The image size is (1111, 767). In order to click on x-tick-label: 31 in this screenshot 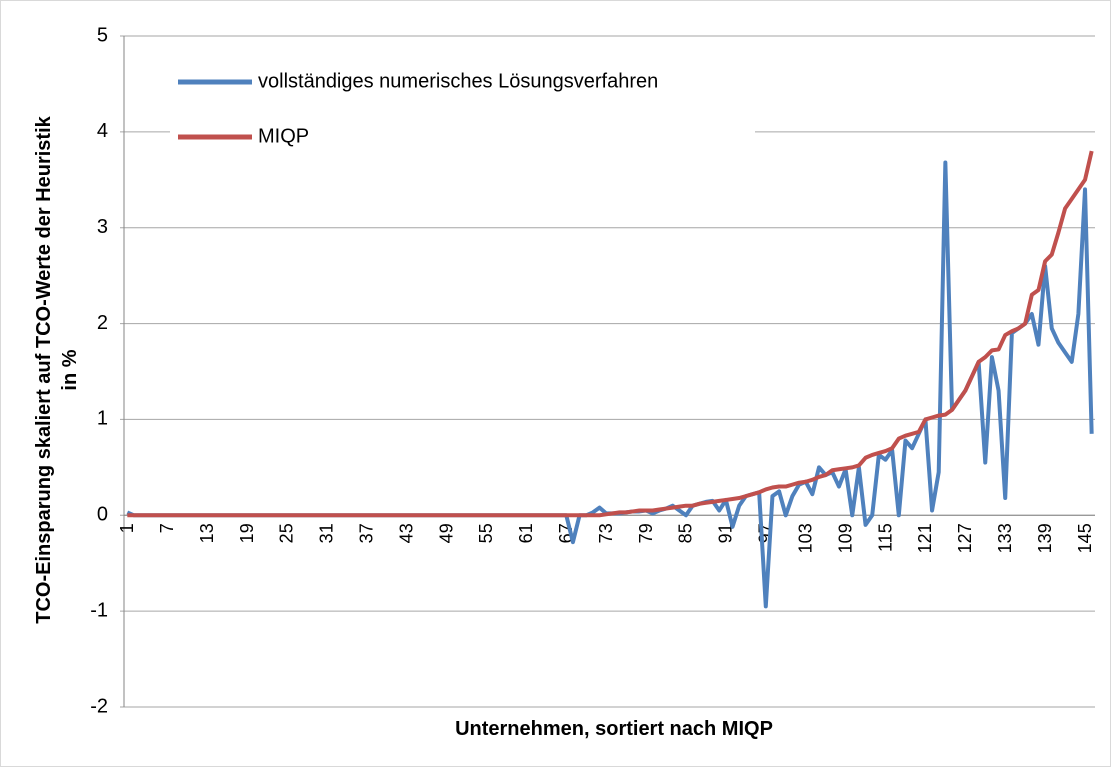, I will do `click(327, 533)`.